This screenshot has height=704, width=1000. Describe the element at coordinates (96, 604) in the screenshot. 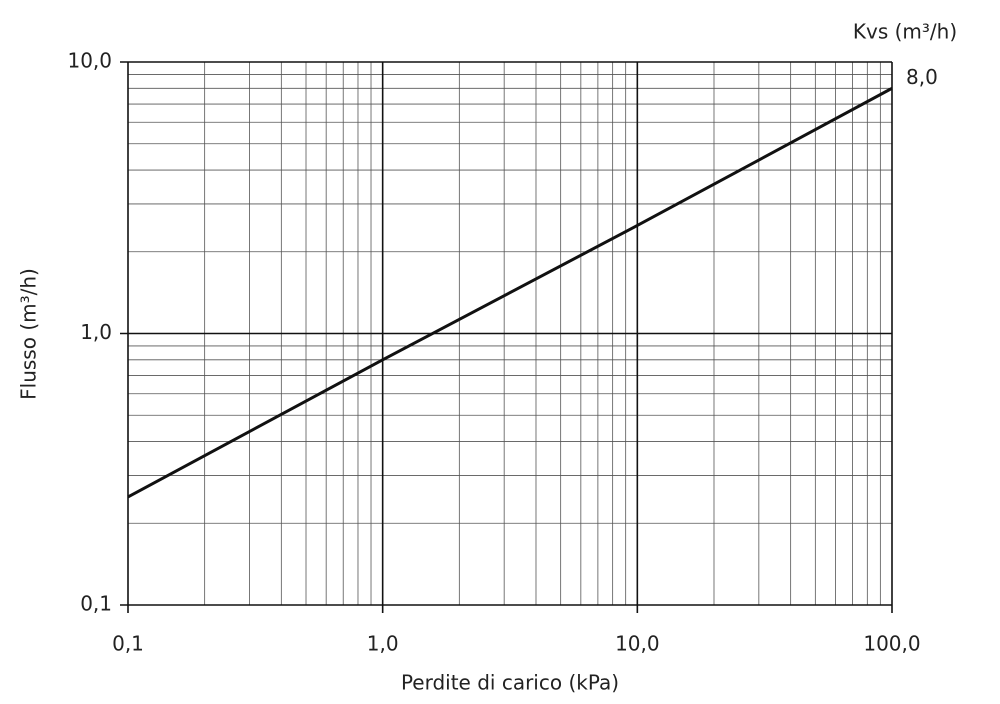

I see `y-tick-label: 0,1` at that location.